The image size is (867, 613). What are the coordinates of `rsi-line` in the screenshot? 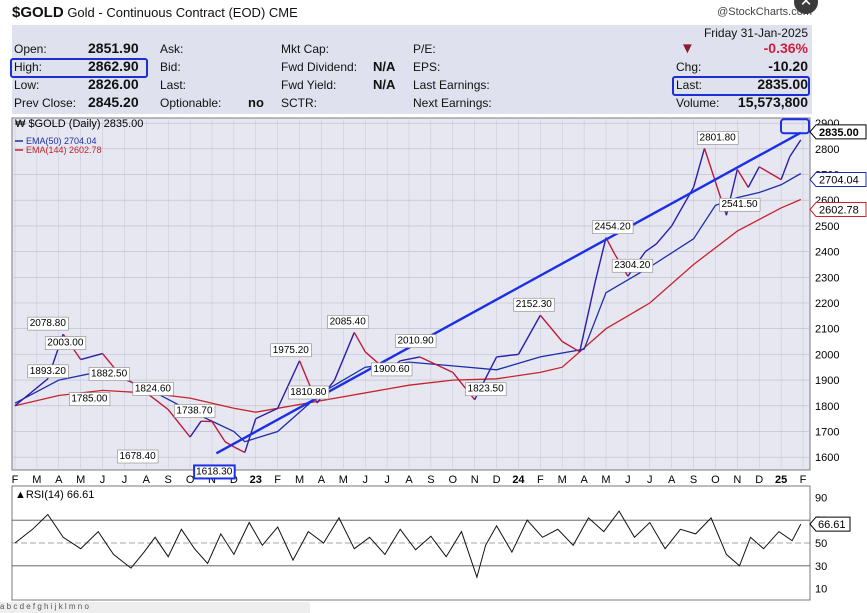 It's located at (408, 544).